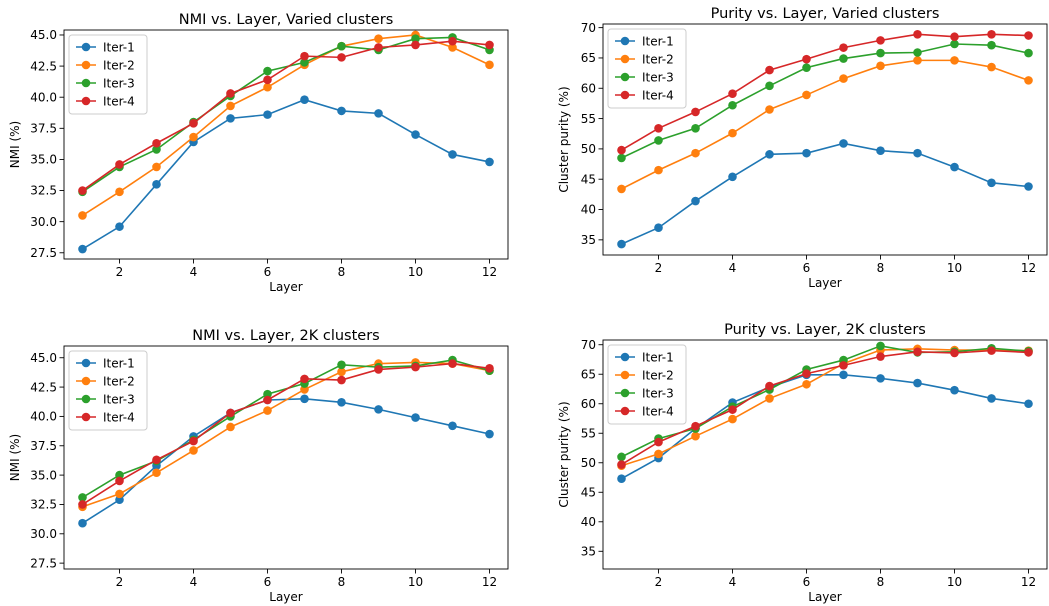  Describe the element at coordinates (43, 563) in the screenshot. I see `y-tick-label: 27.5` at that location.